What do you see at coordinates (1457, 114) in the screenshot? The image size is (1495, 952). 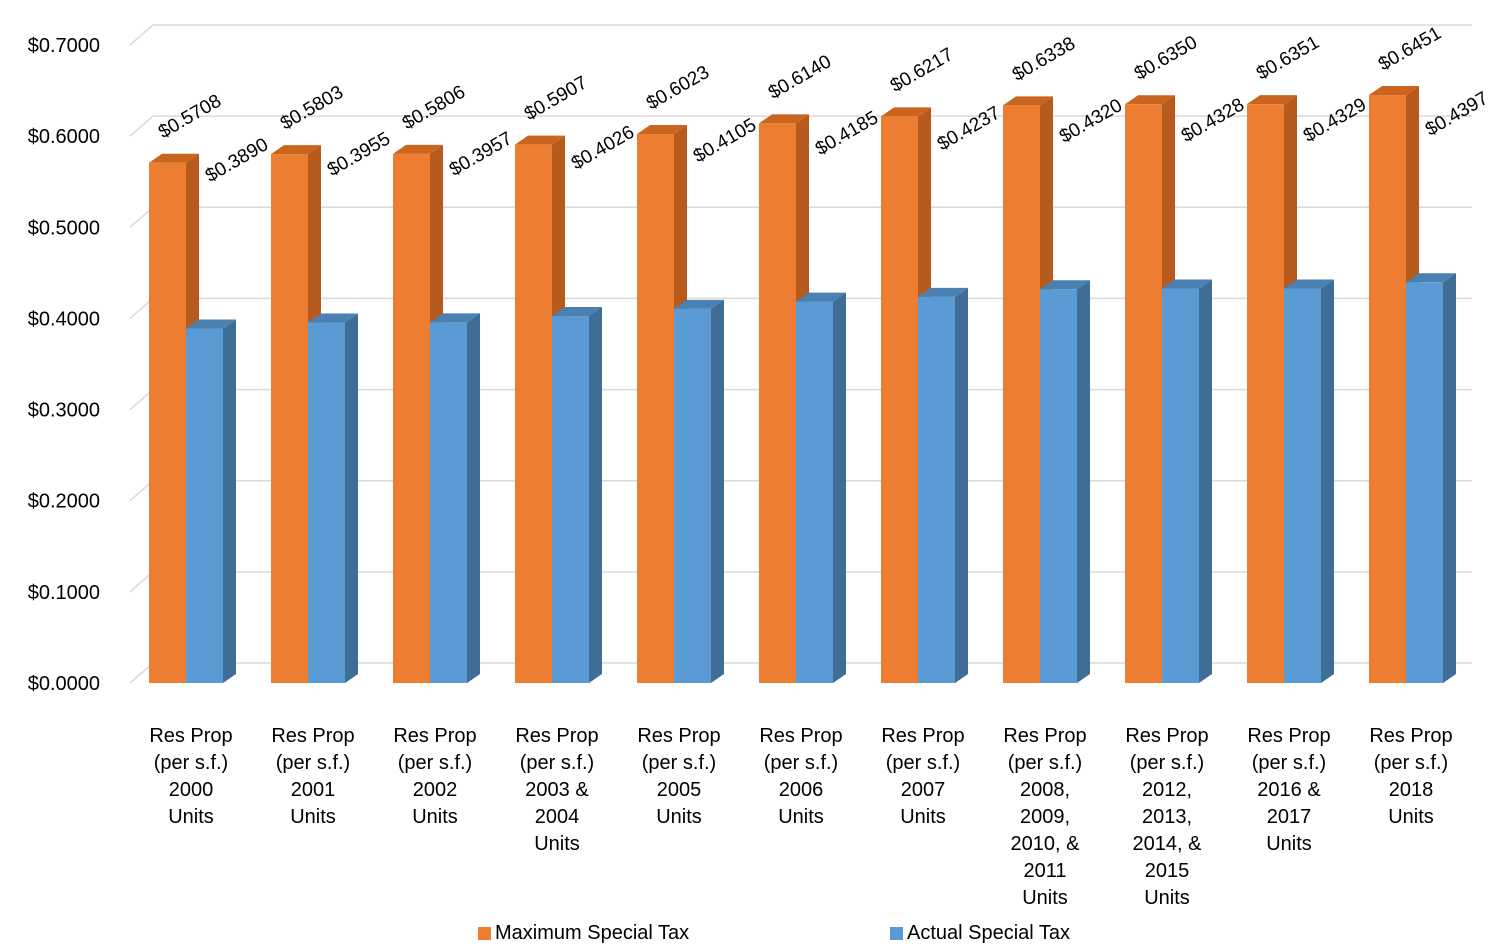 I see `data-label: $0.4397` at bounding box center [1457, 114].